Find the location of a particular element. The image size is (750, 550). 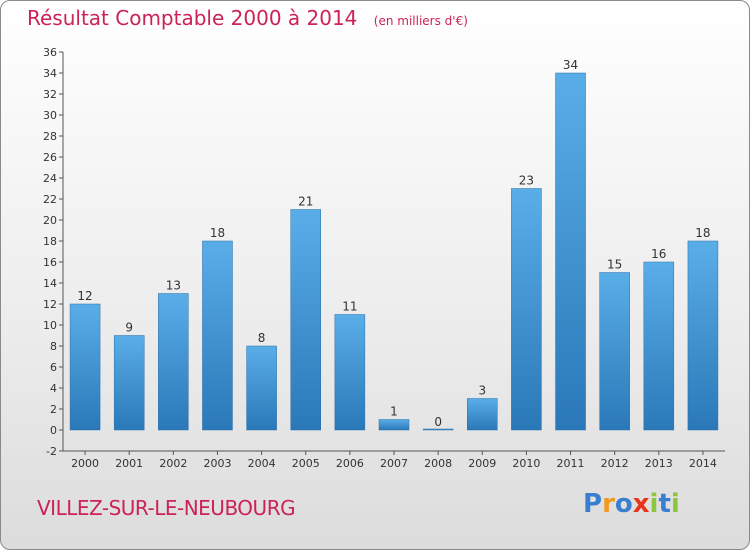

bar-2012 is located at coordinates (614, 351).